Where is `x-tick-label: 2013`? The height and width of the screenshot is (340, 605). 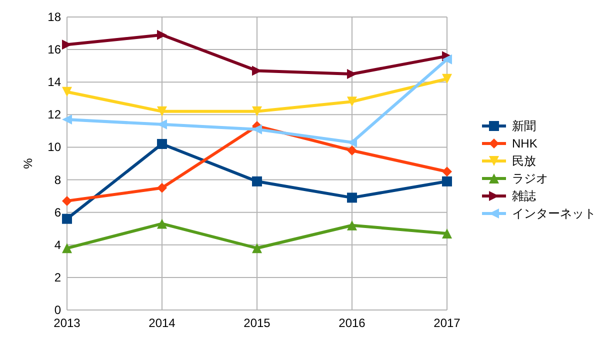 x-tick-label: 2013 is located at coordinates (67, 323).